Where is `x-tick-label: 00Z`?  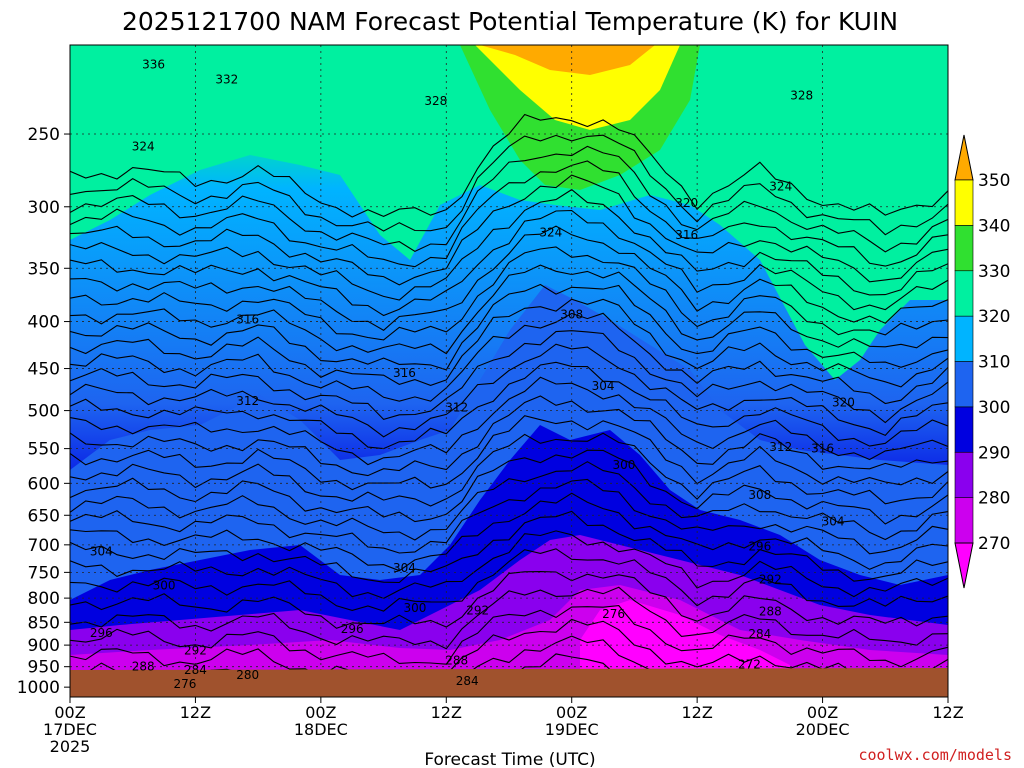 x-tick-label: 00Z is located at coordinates (822, 712).